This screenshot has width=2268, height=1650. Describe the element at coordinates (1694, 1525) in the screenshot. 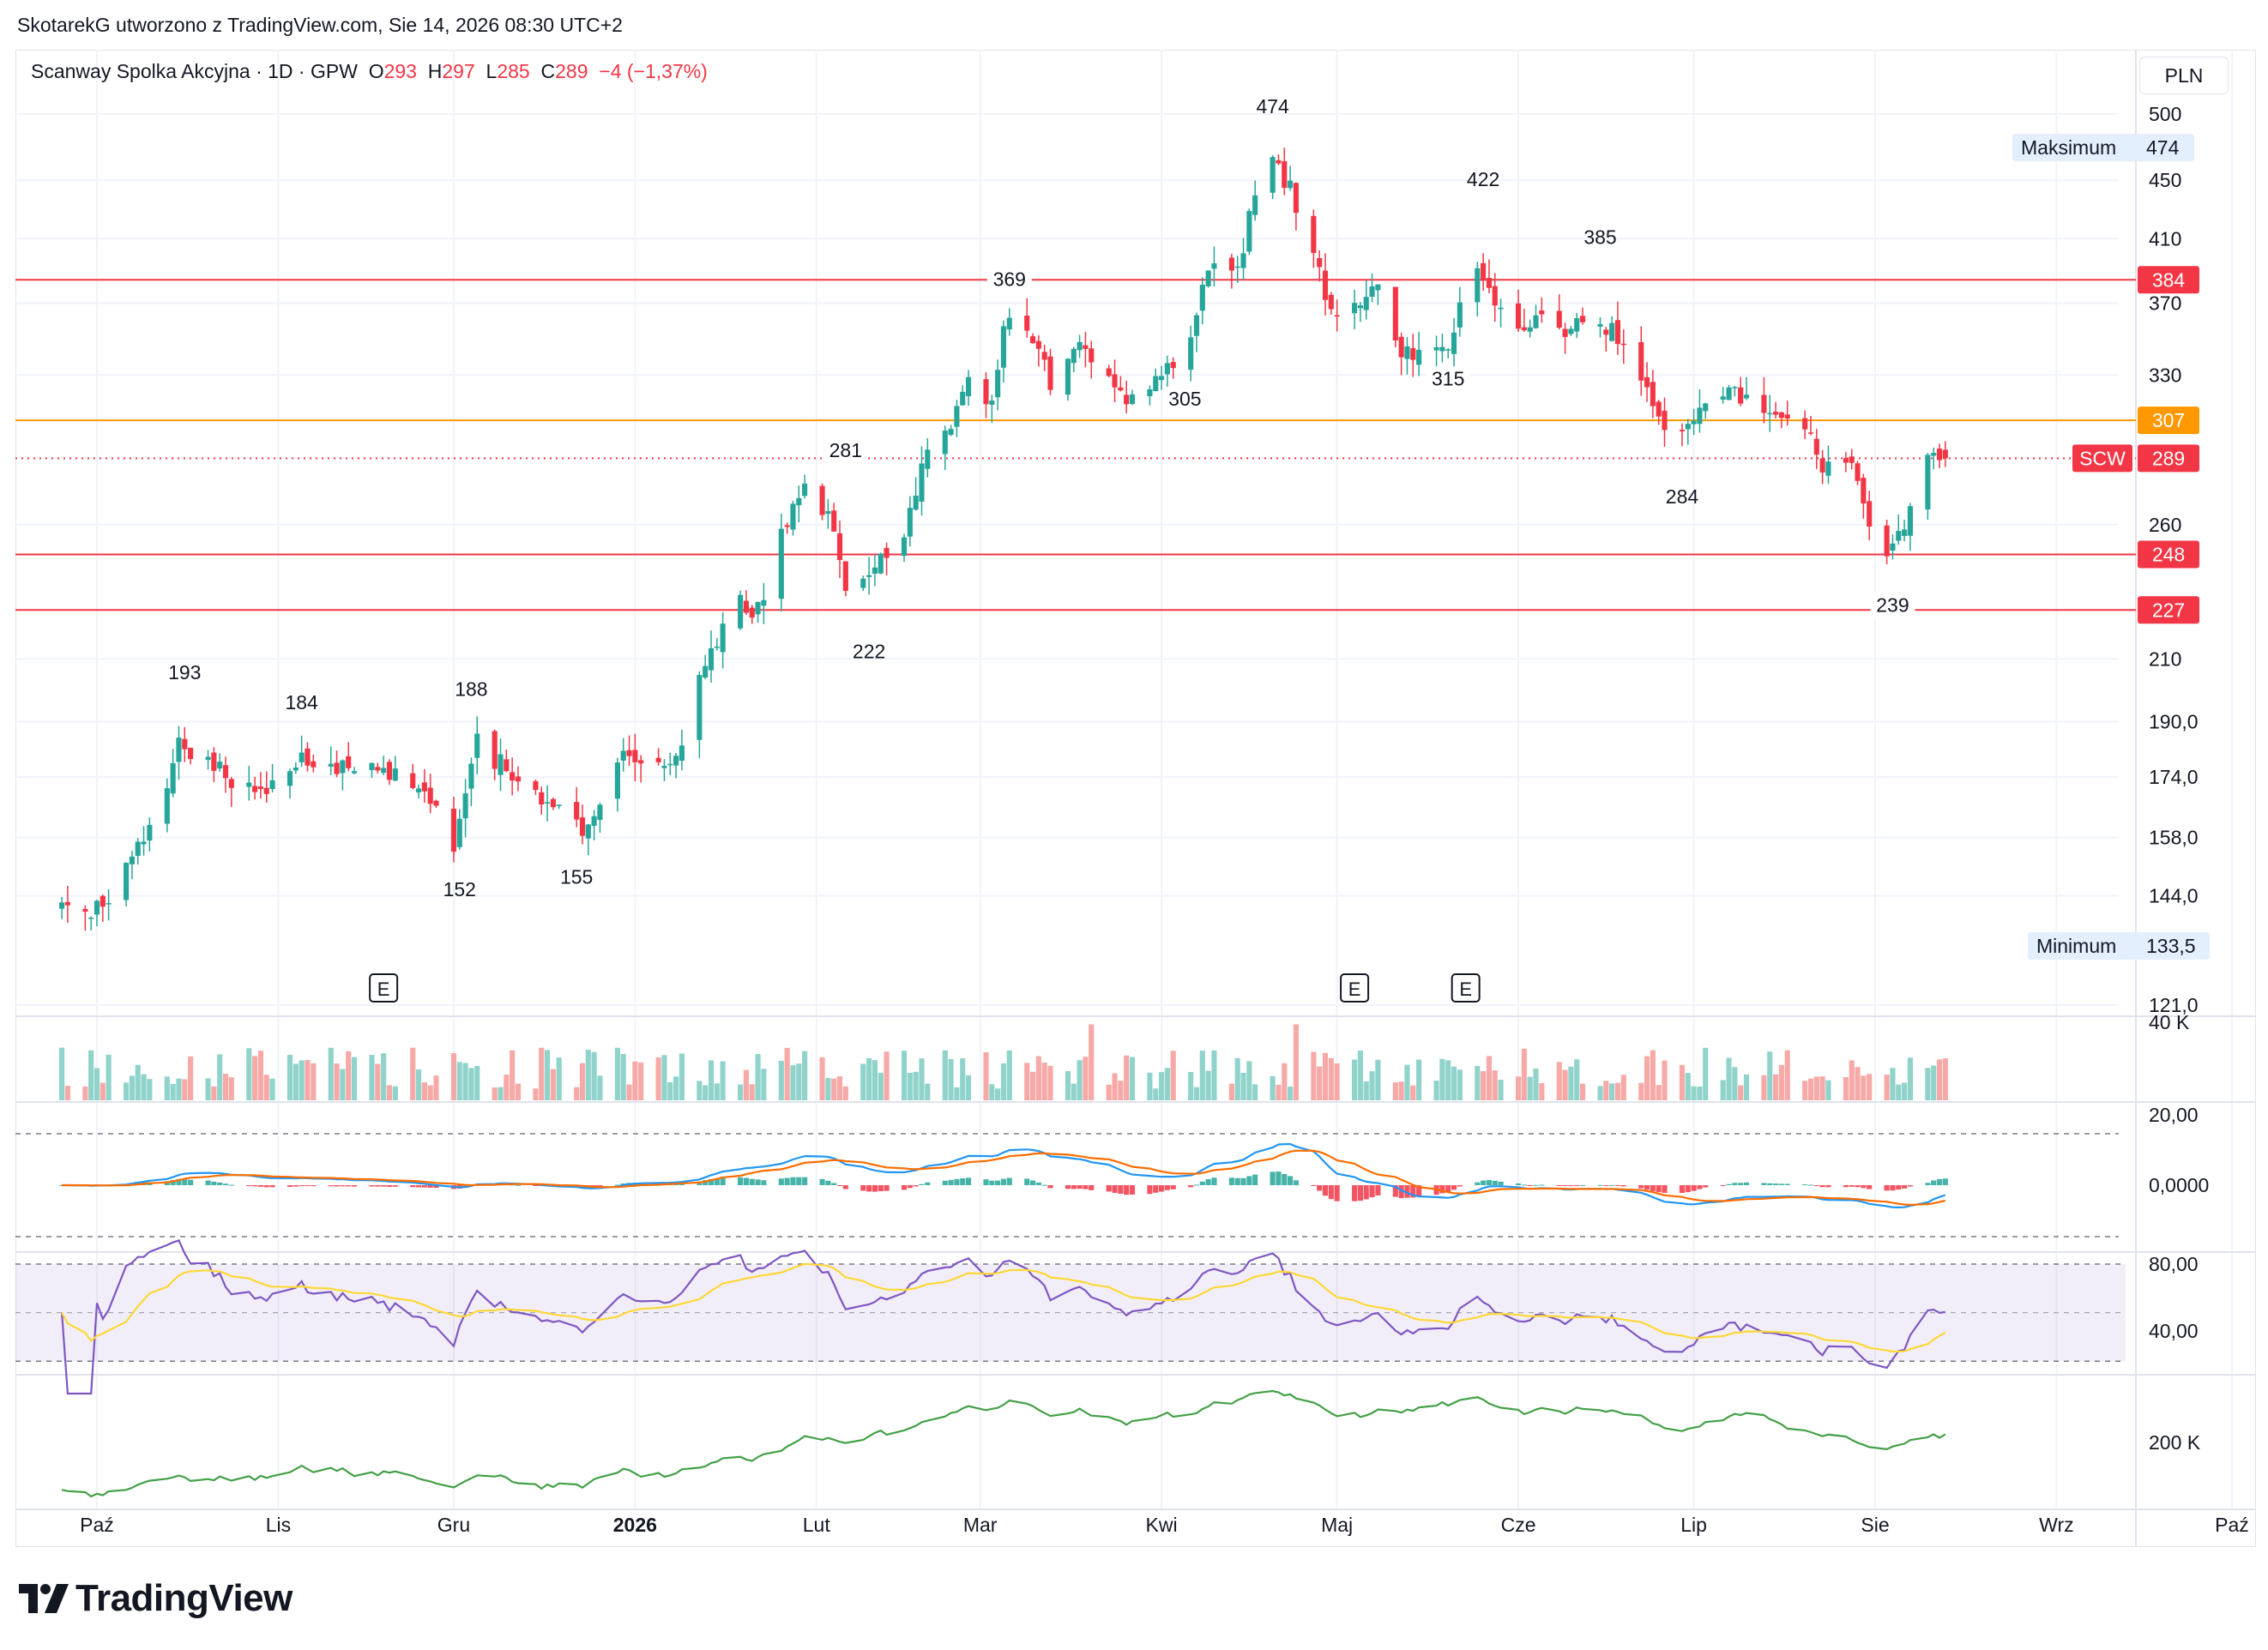

I see `time-label-9: Lip` at that location.